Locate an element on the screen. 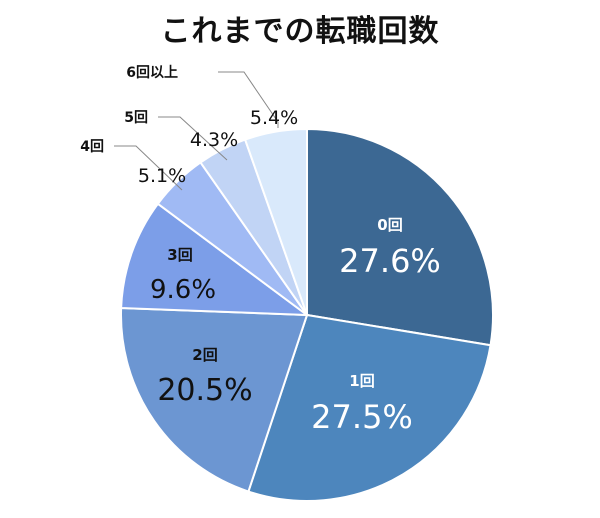 Image resolution: width=600 pixels, height=518 pixels. slice-value-label: 20.5% is located at coordinates (204, 390).